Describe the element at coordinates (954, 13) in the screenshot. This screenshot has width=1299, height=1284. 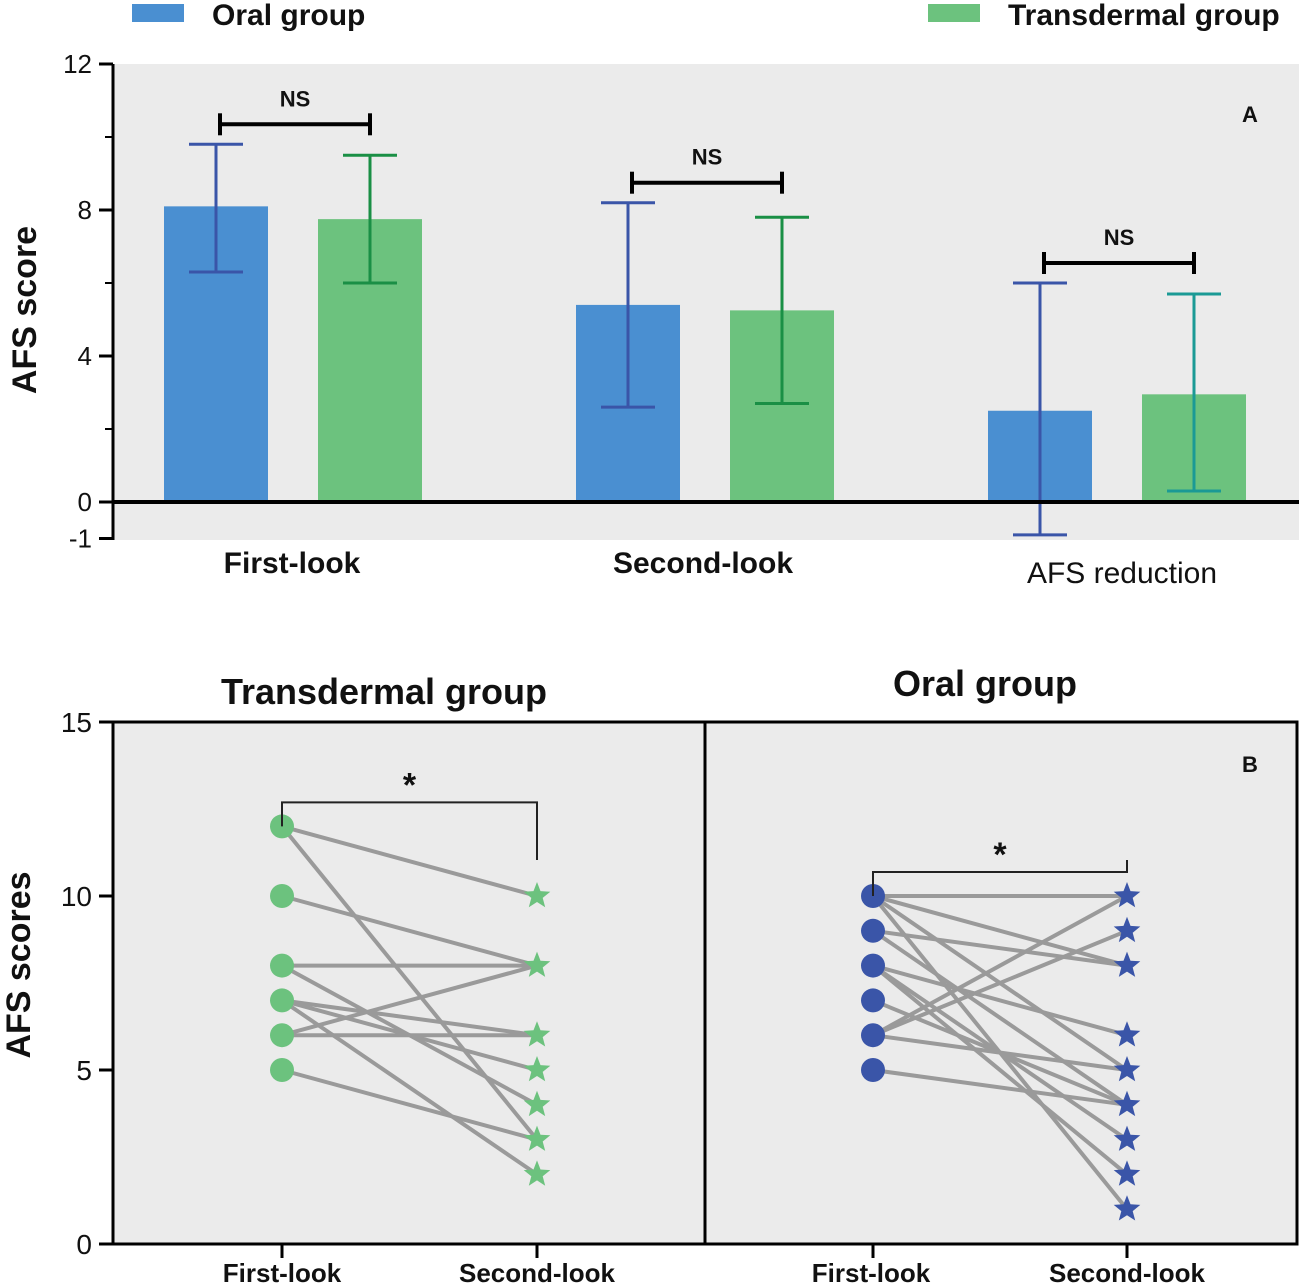
I see `legend-transdermal-swatch` at that location.